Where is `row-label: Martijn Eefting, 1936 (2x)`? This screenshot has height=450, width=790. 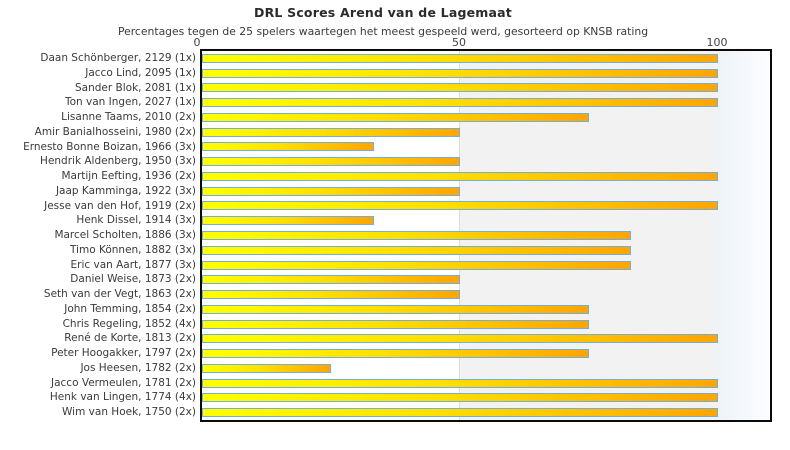
row-label: Martijn Eefting, 1936 (2x) is located at coordinates (128, 176).